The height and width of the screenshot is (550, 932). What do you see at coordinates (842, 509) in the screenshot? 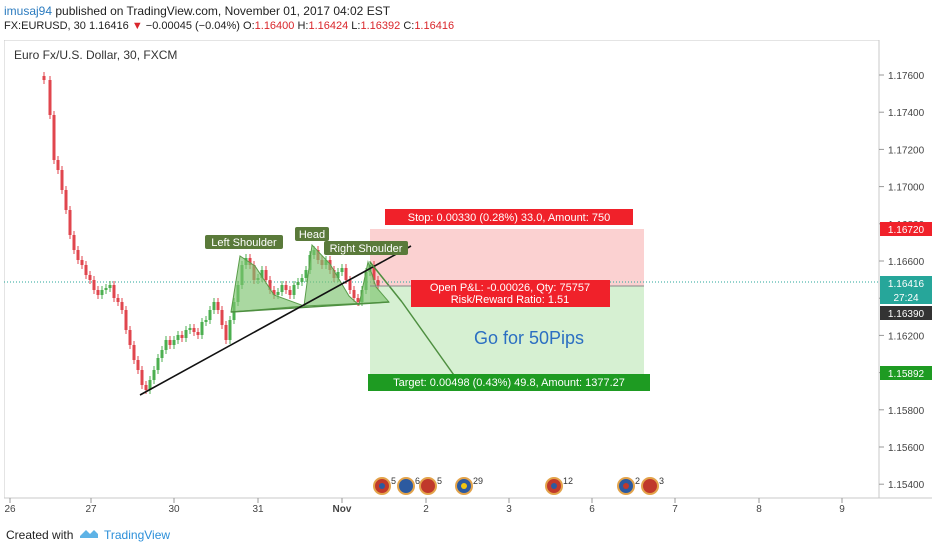
I see `time-tick-label: 9` at bounding box center [842, 509].